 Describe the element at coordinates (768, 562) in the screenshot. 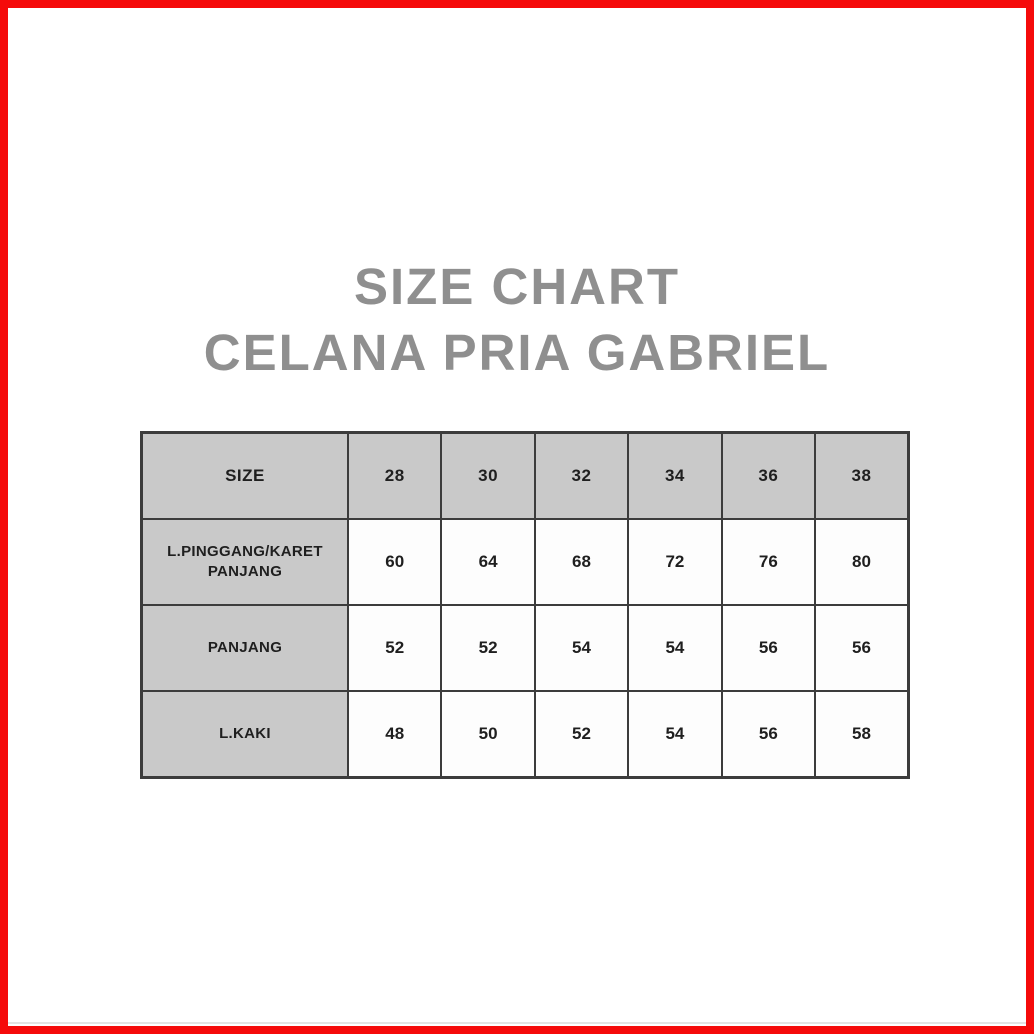

I see `size-value-cell: 76` at that location.